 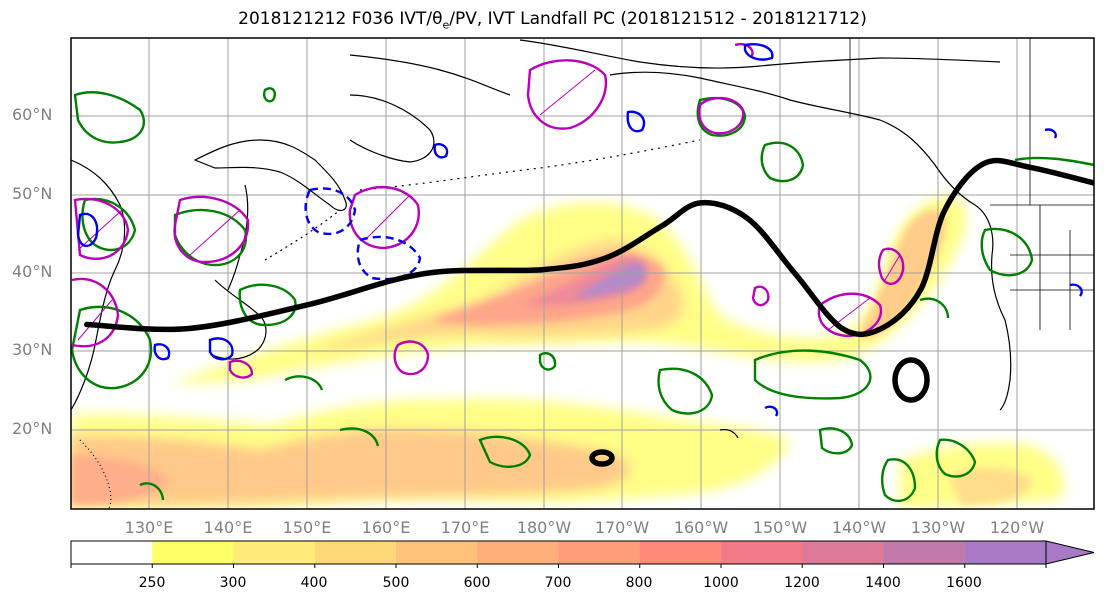 I want to click on lon-tick-170e: 170°E, so click(x=465, y=527).